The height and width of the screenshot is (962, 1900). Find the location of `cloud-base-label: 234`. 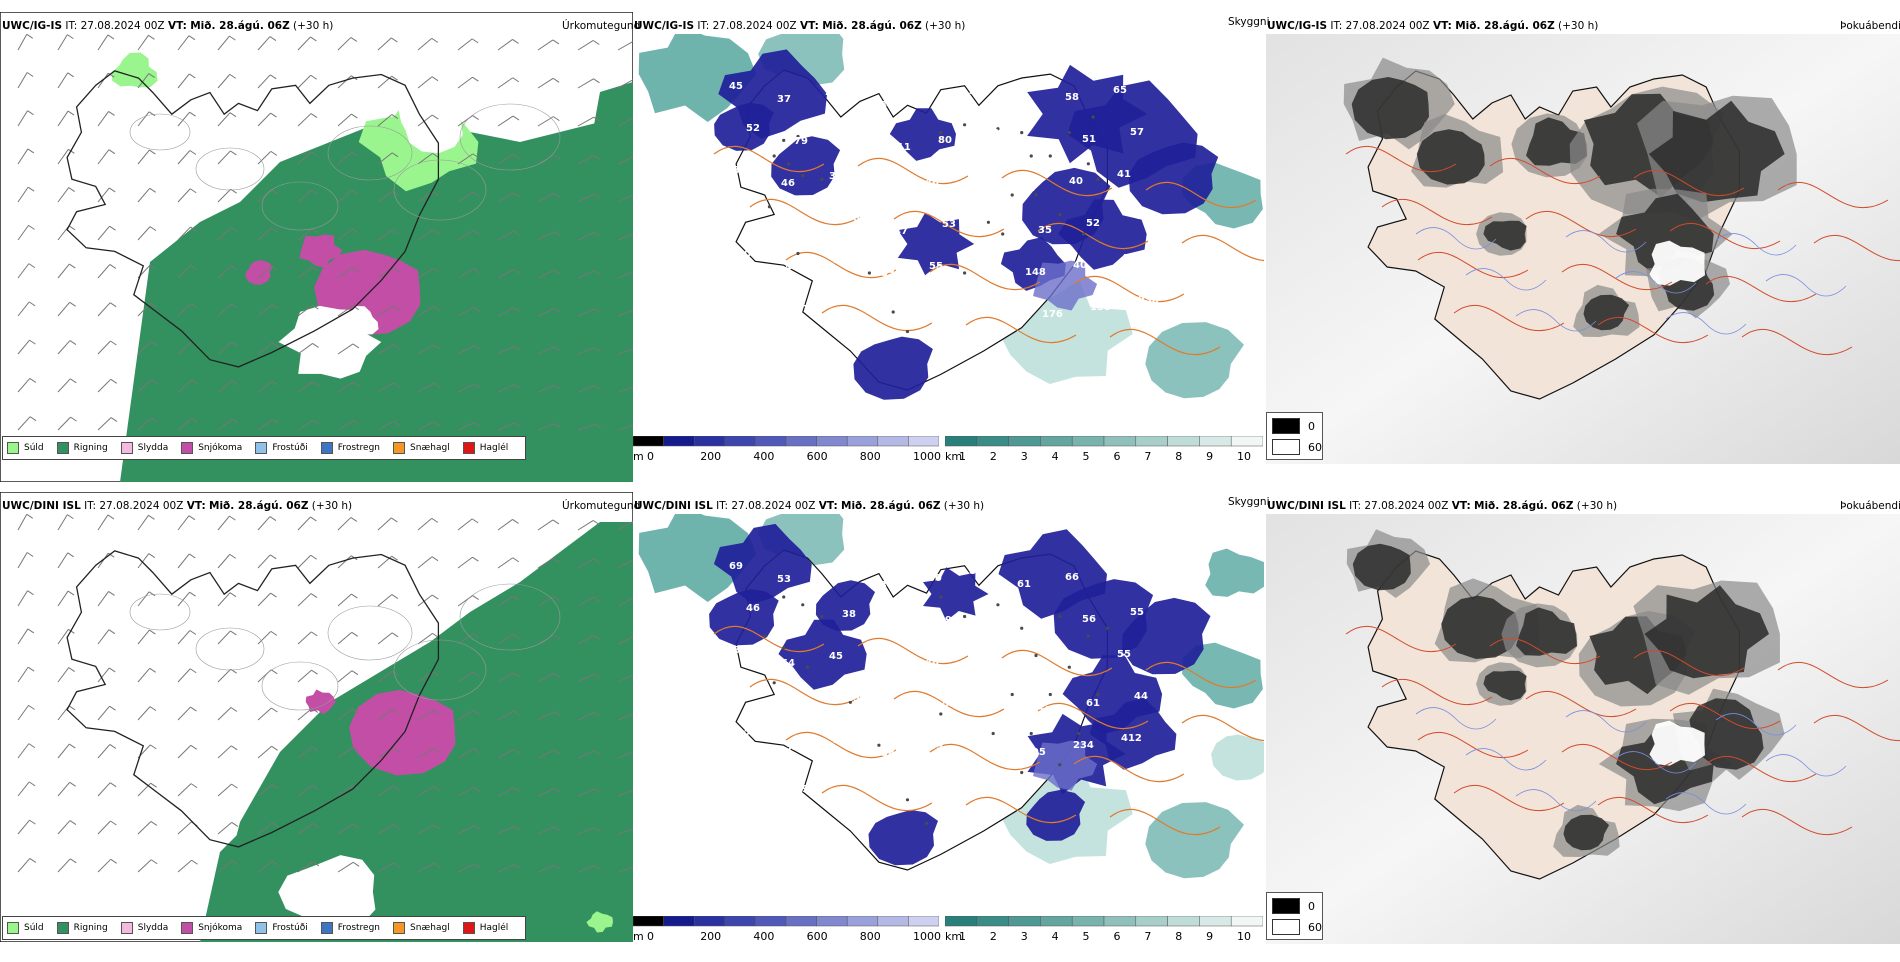

cloud-base-label: 234 is located at coordinates (1083, 745).